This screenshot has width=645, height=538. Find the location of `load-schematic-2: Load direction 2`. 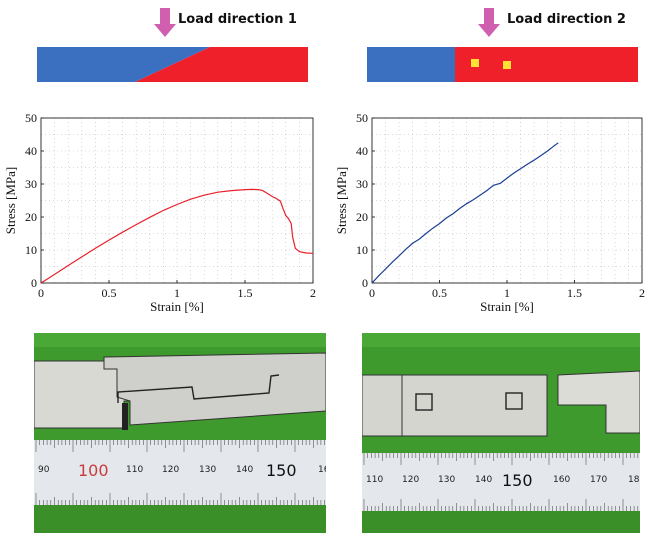

load-schematic-2: Load direction 2 is located at coordinates (482, 45).